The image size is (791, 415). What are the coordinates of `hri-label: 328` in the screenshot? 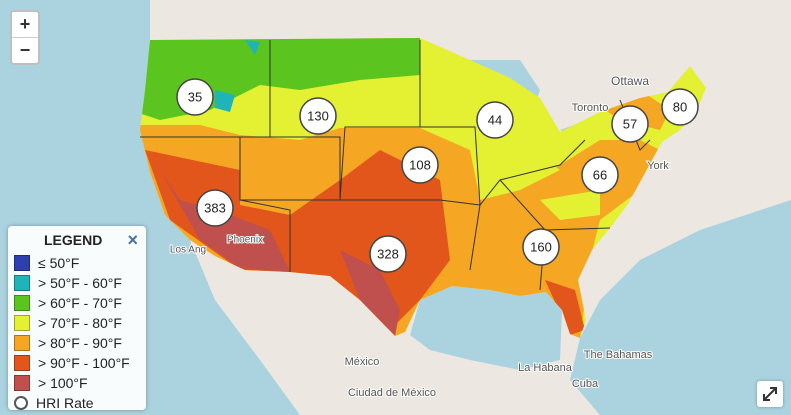 It's located at (388, 253).